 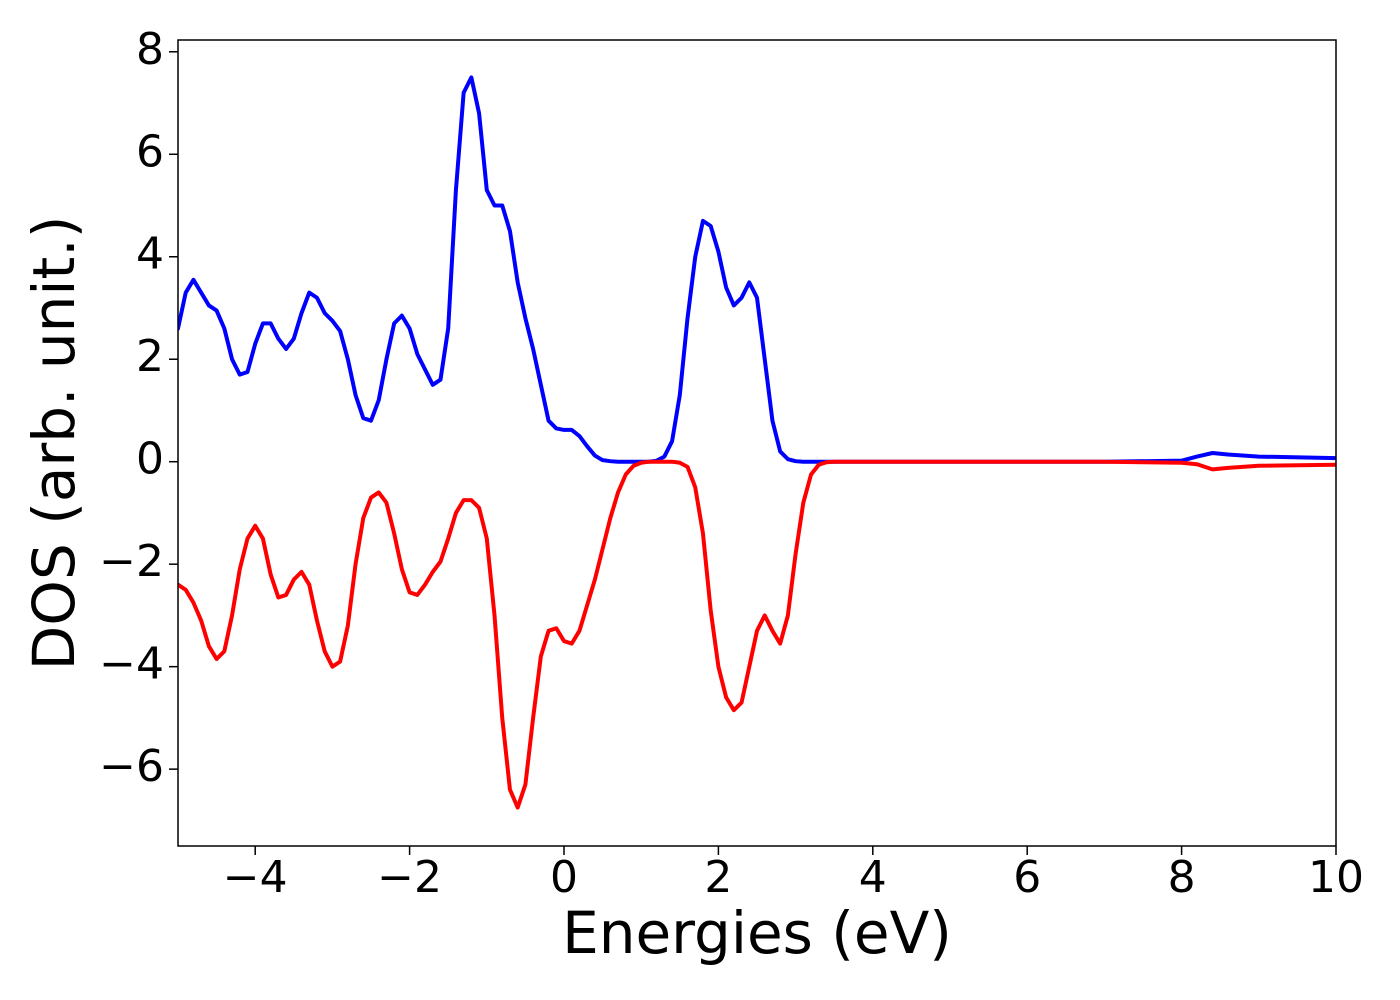 What do you see at coordinates (54, 443) in the screenshot?
I see `y-axis-label: DOS (arb. unit.)` at bounding box center [54, 443].